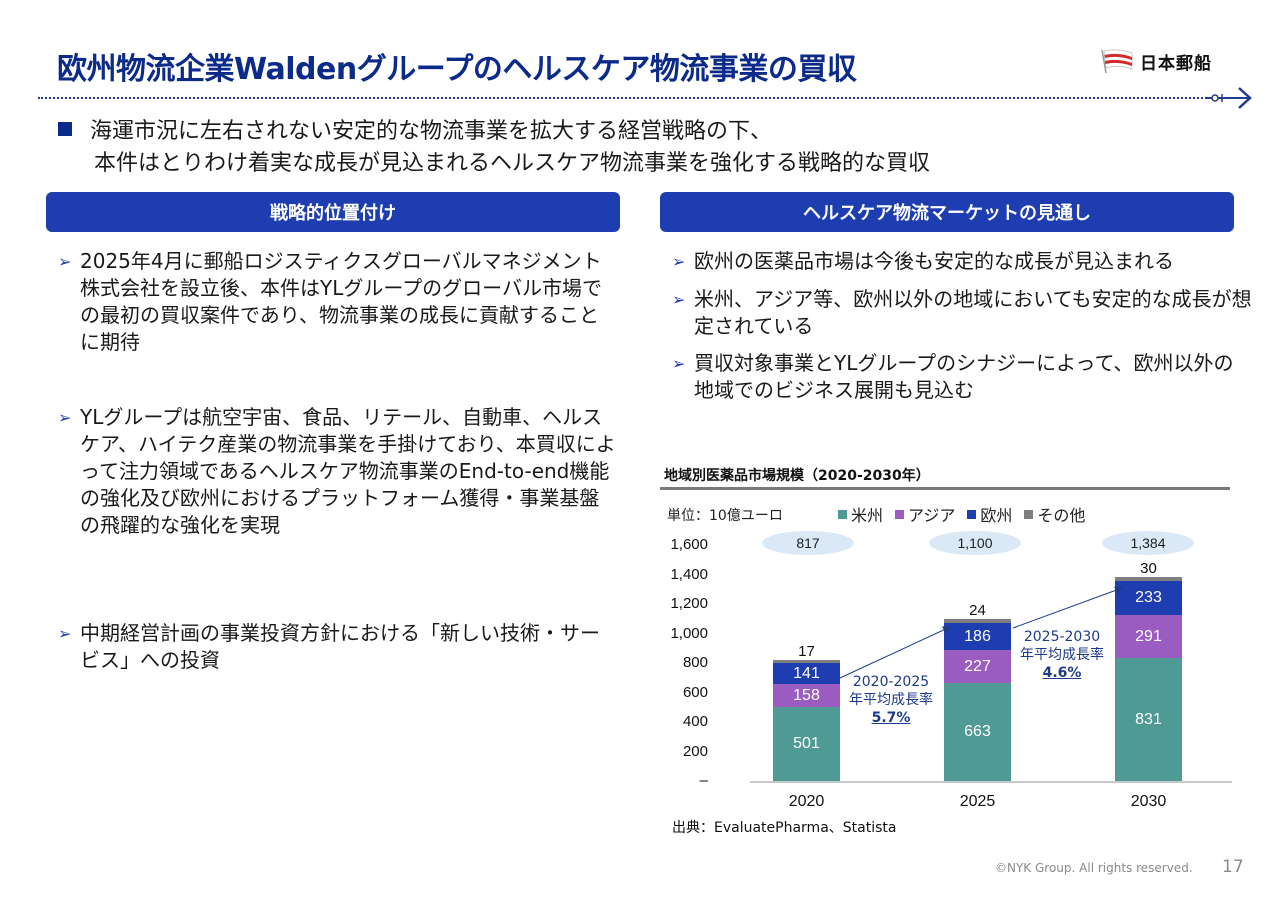 The image size is (1280, 905). Describe the element at coordinates (1067, 607) in the screenshot. I see `growth-arrow-2025-2030` at that location.